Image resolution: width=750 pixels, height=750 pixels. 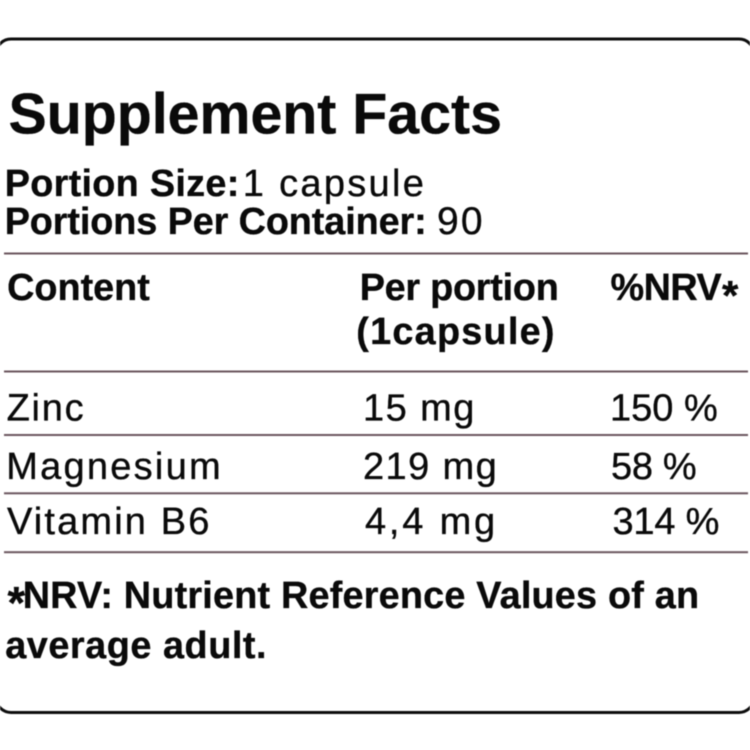 What do you see at coordinates (455, 332) in the screenshot?
I see `svg-text: (1capsule)` at bounding box center [455, 332].